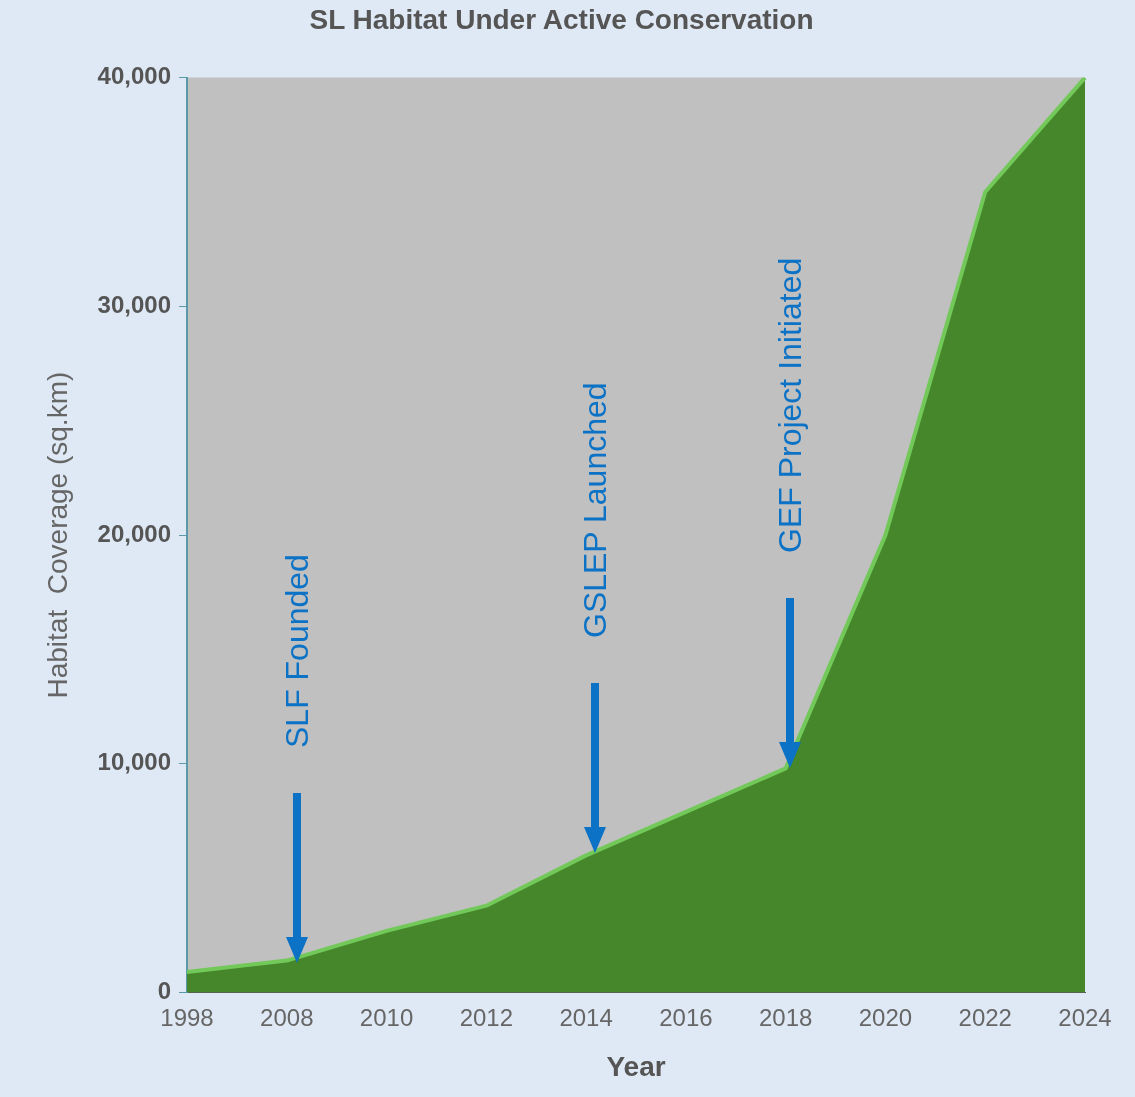  Describe the element at coordinates (296, 651) in the screenshot. I see `annotation: SLF Founded` at that location.